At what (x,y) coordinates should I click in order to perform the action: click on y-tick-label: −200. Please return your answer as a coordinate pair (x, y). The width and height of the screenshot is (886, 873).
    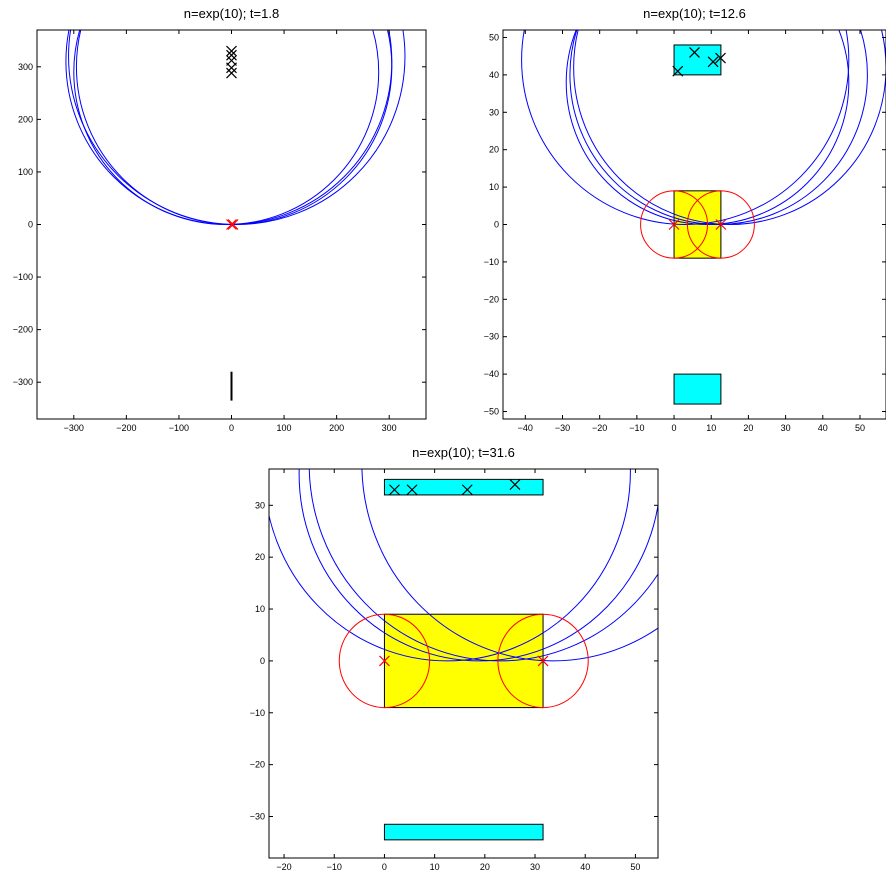
    Looking at the image, I should click on (23, 330).